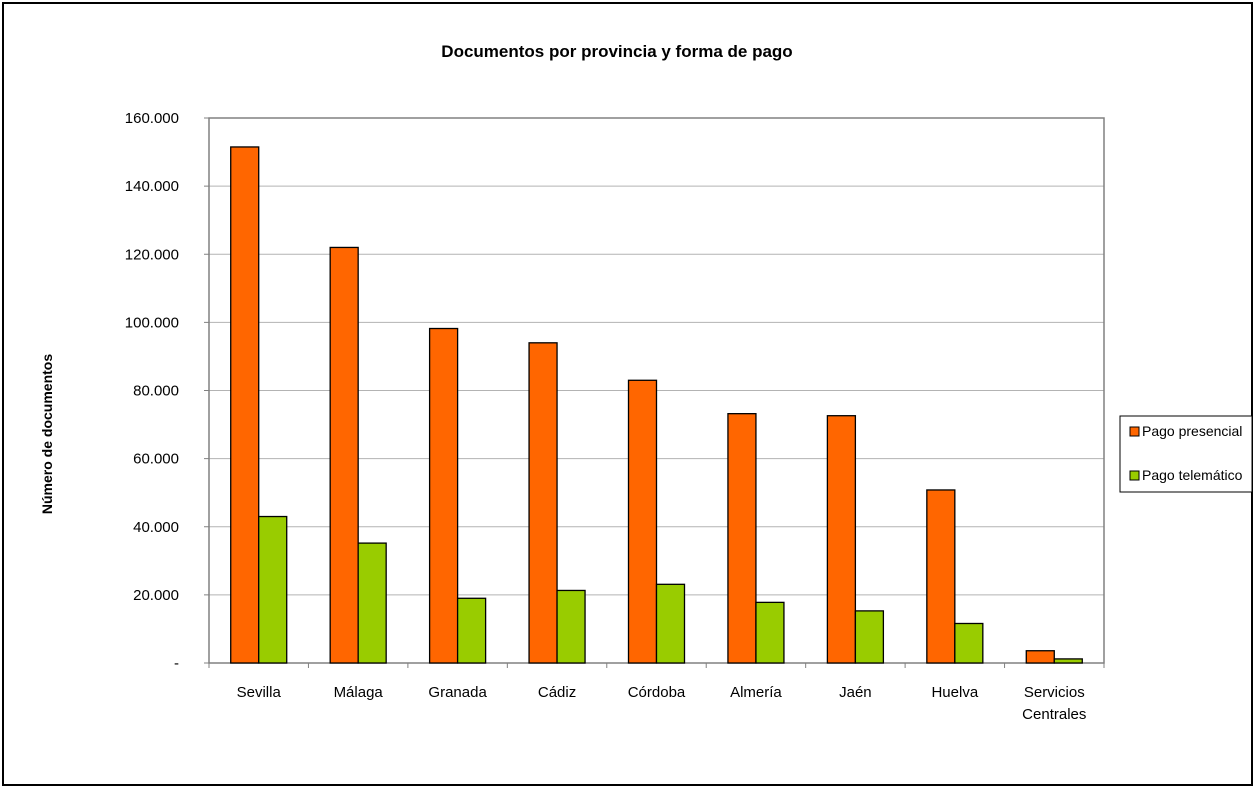  I want to click on x-tick-label: Córdoba, so click(657, 692).